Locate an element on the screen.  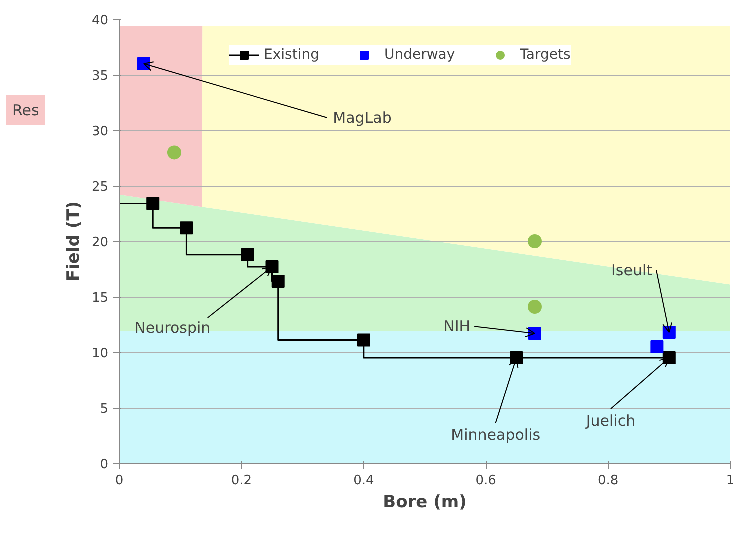
legend-label: Targets is located at coordinates (545, 55).